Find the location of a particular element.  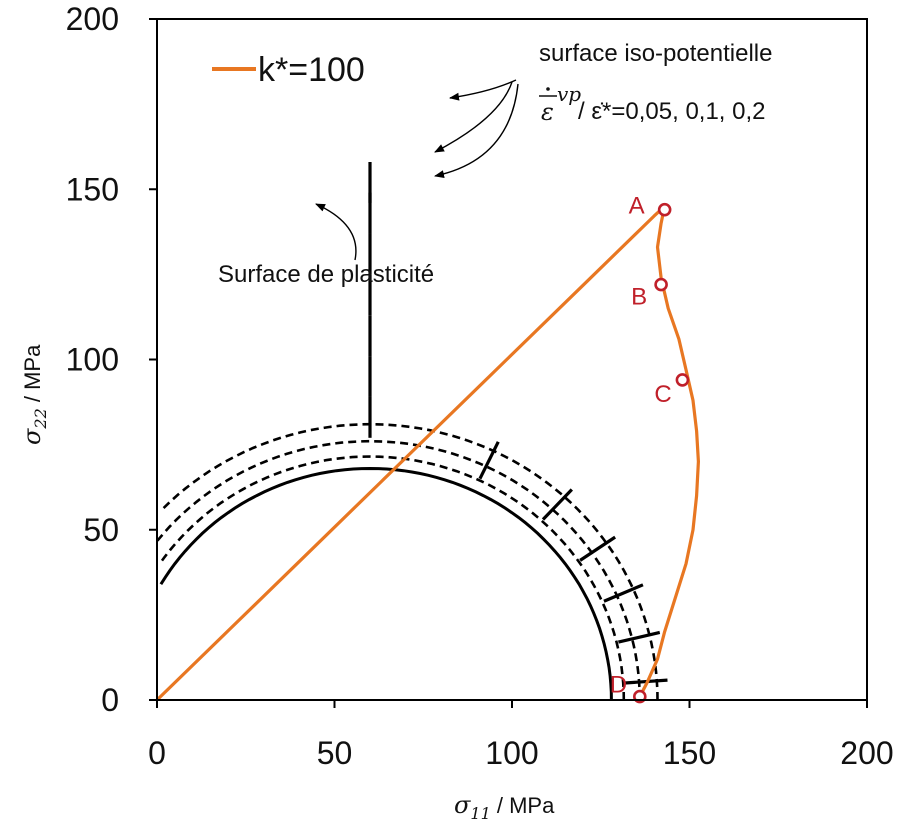

yield-surface is located at coordinates (386, 583).